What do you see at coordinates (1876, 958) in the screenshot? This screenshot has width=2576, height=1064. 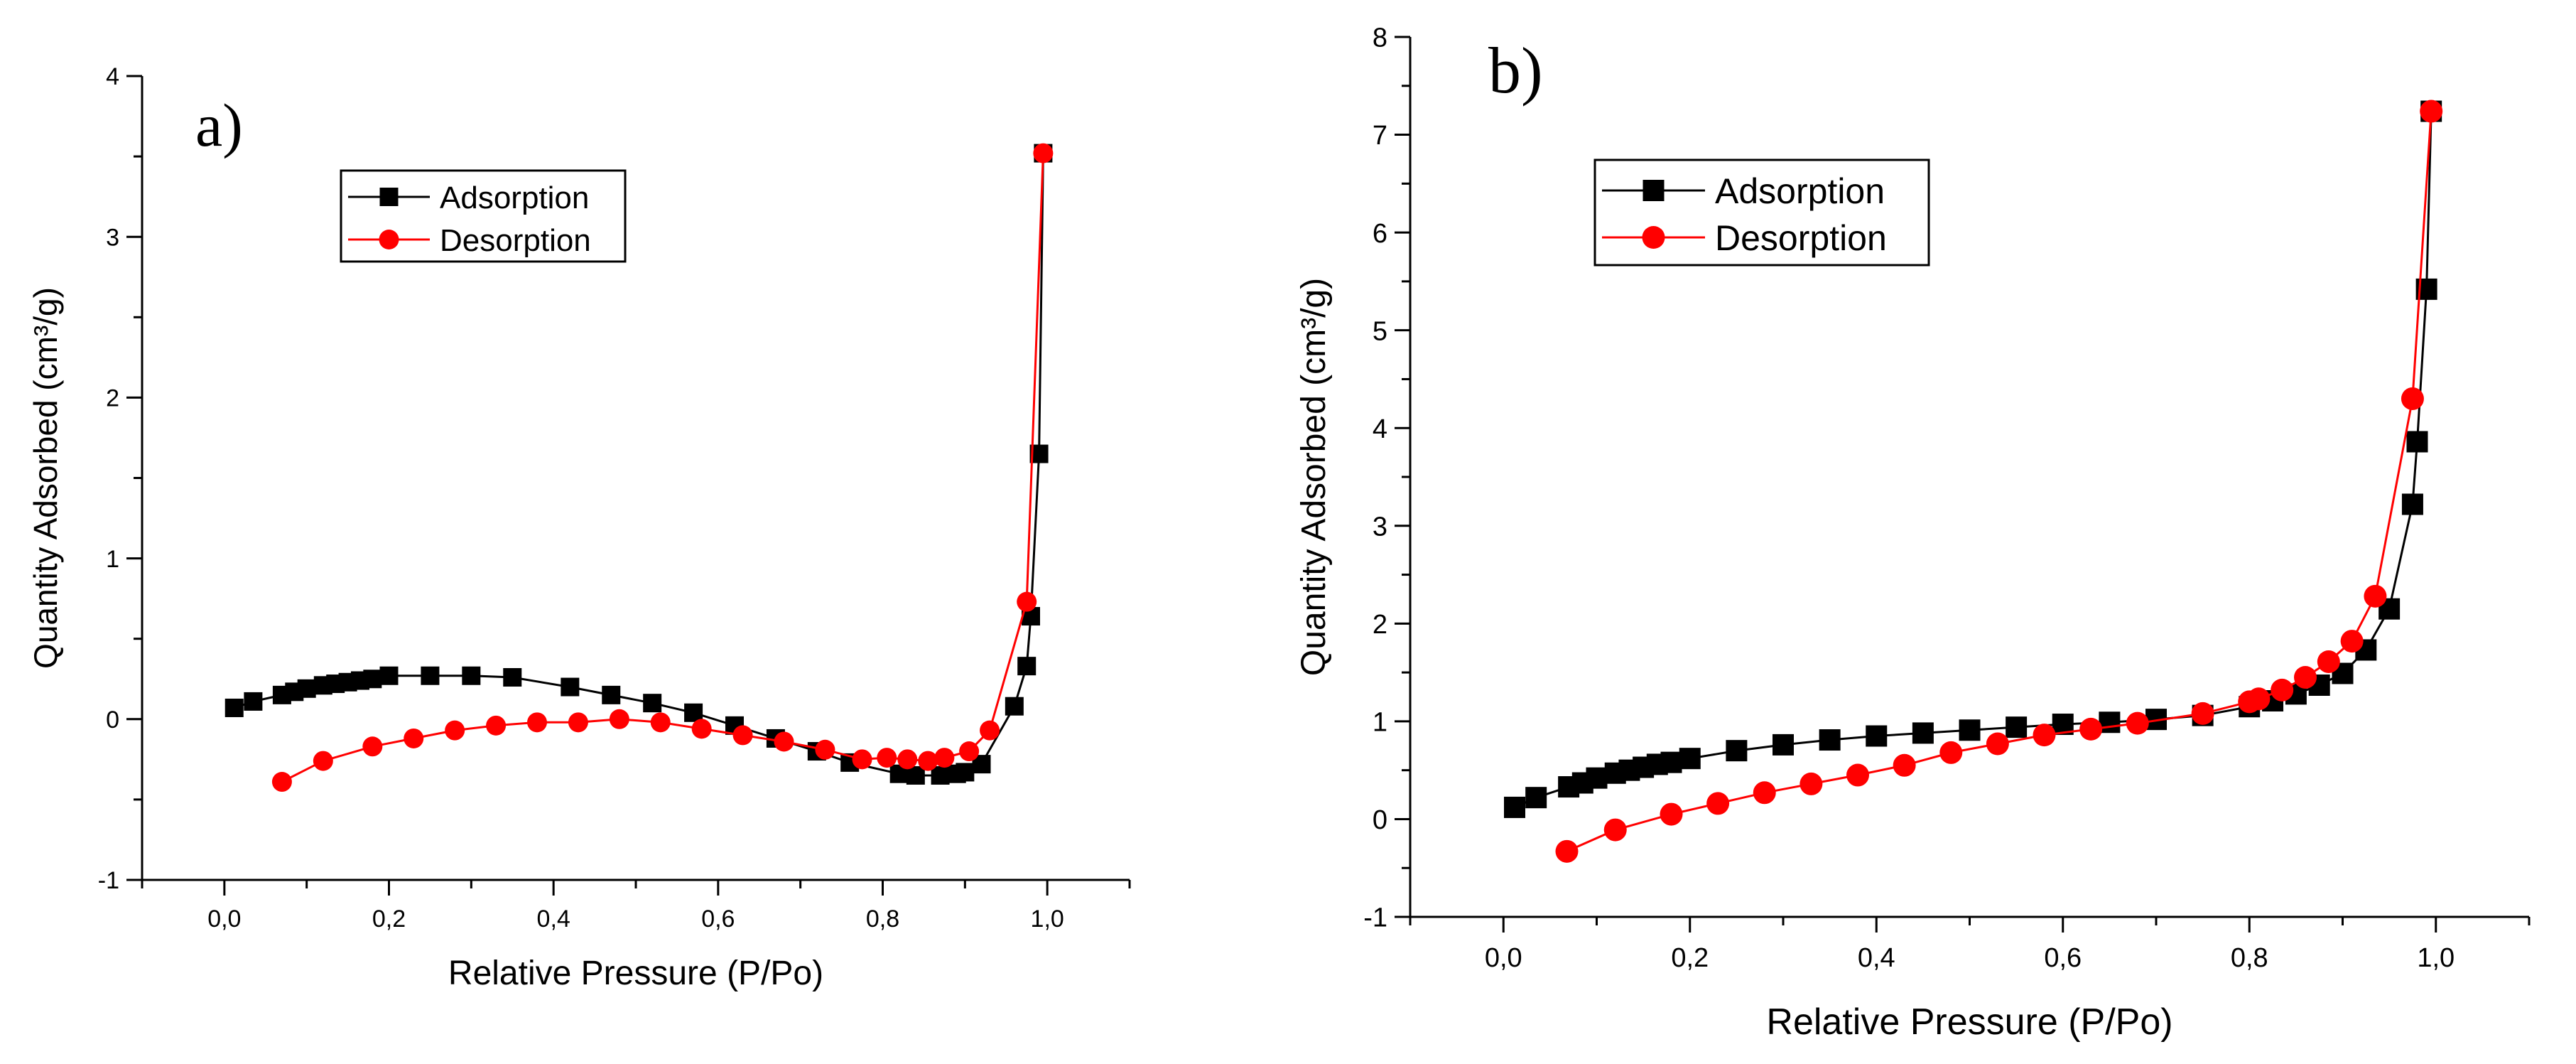 I see `x-tick-label: 0,4` at bounding box center [1876, 958].